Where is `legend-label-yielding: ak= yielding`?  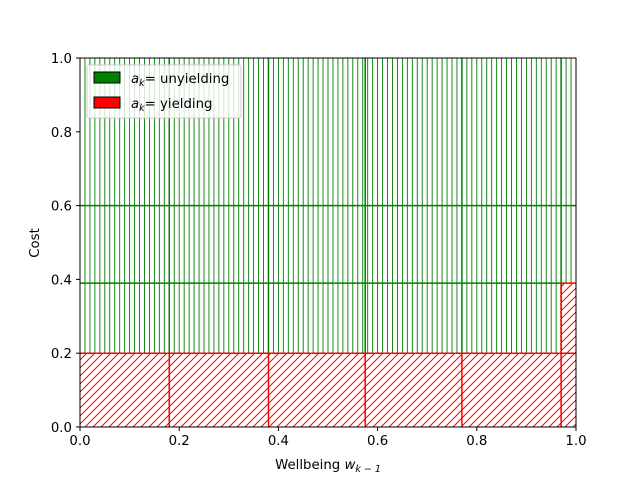
legend-label-yielding: ak= yielding is located at coordinates (171, 105).